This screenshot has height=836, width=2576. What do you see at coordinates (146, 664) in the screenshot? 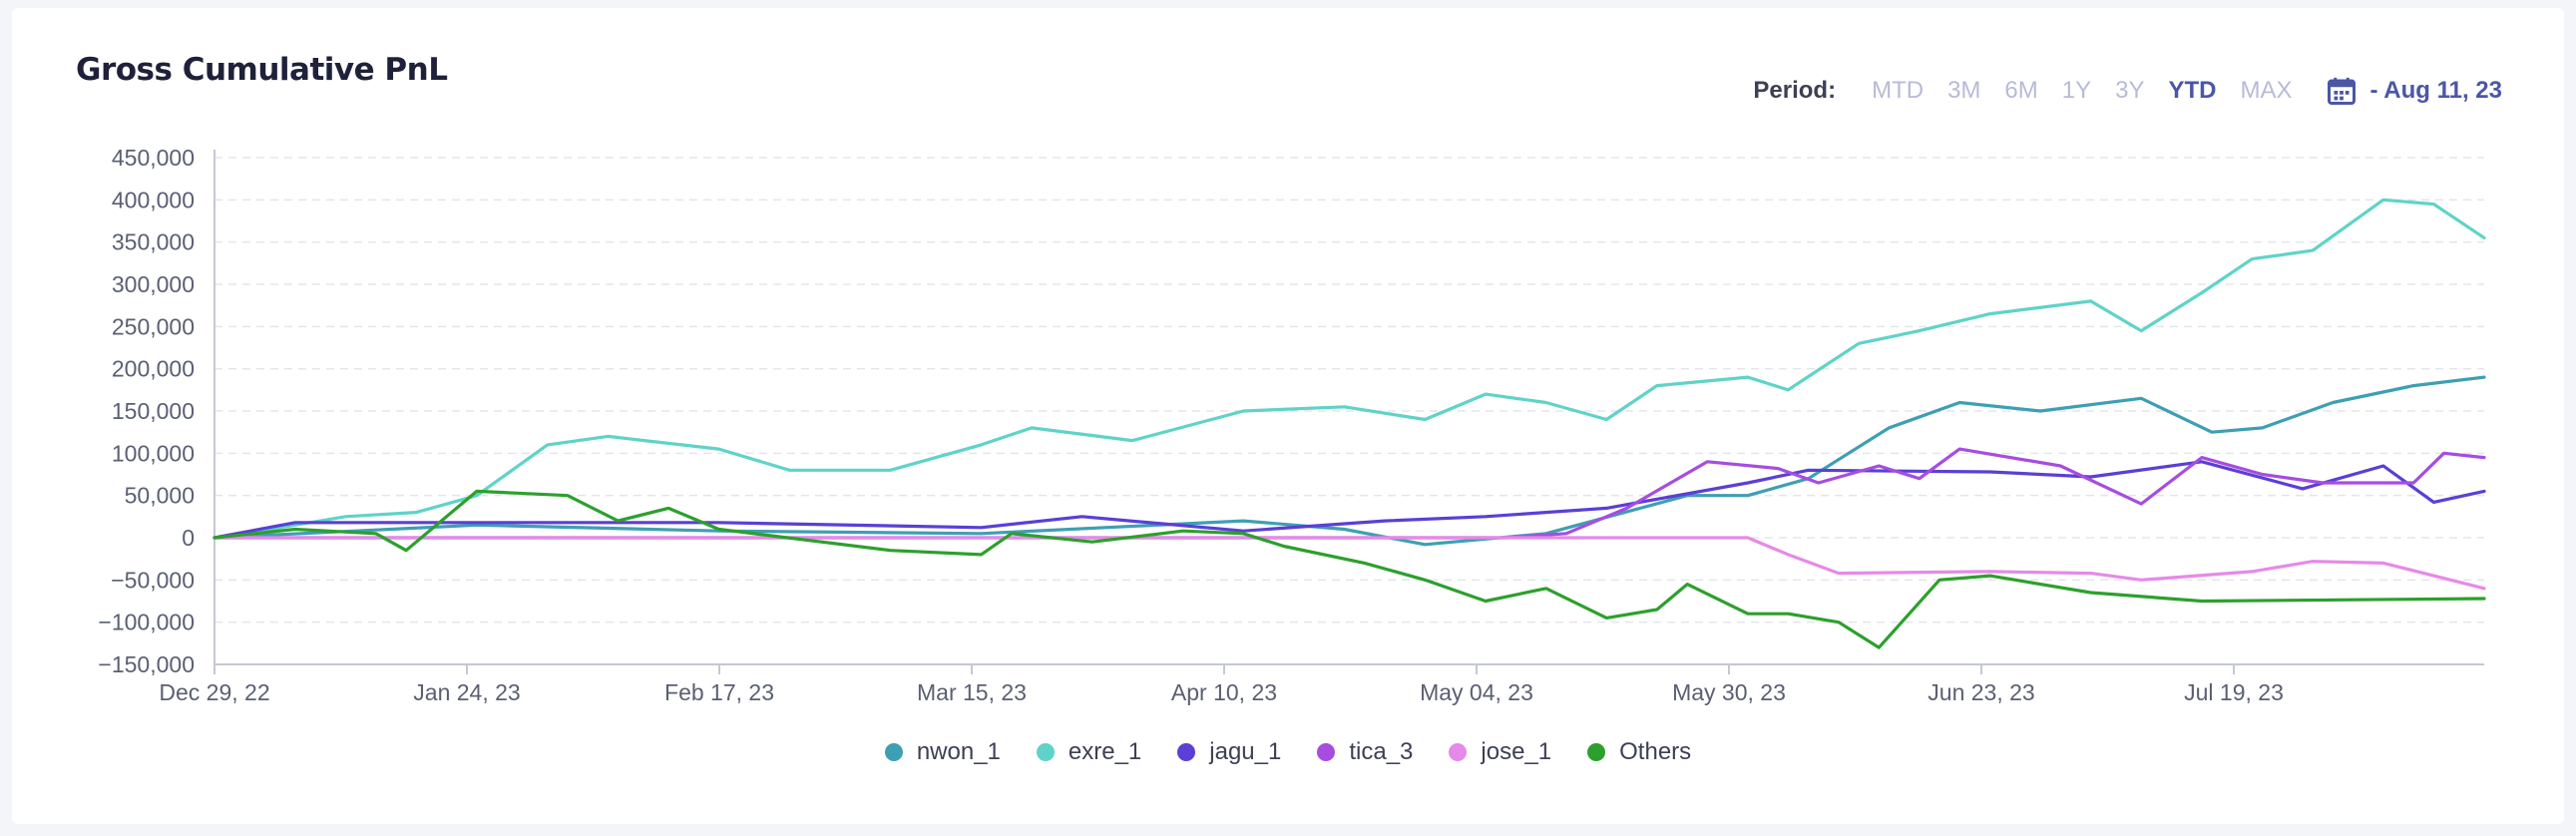
I see `y-tick-label: −150,000` at bounding box center [146, 664].